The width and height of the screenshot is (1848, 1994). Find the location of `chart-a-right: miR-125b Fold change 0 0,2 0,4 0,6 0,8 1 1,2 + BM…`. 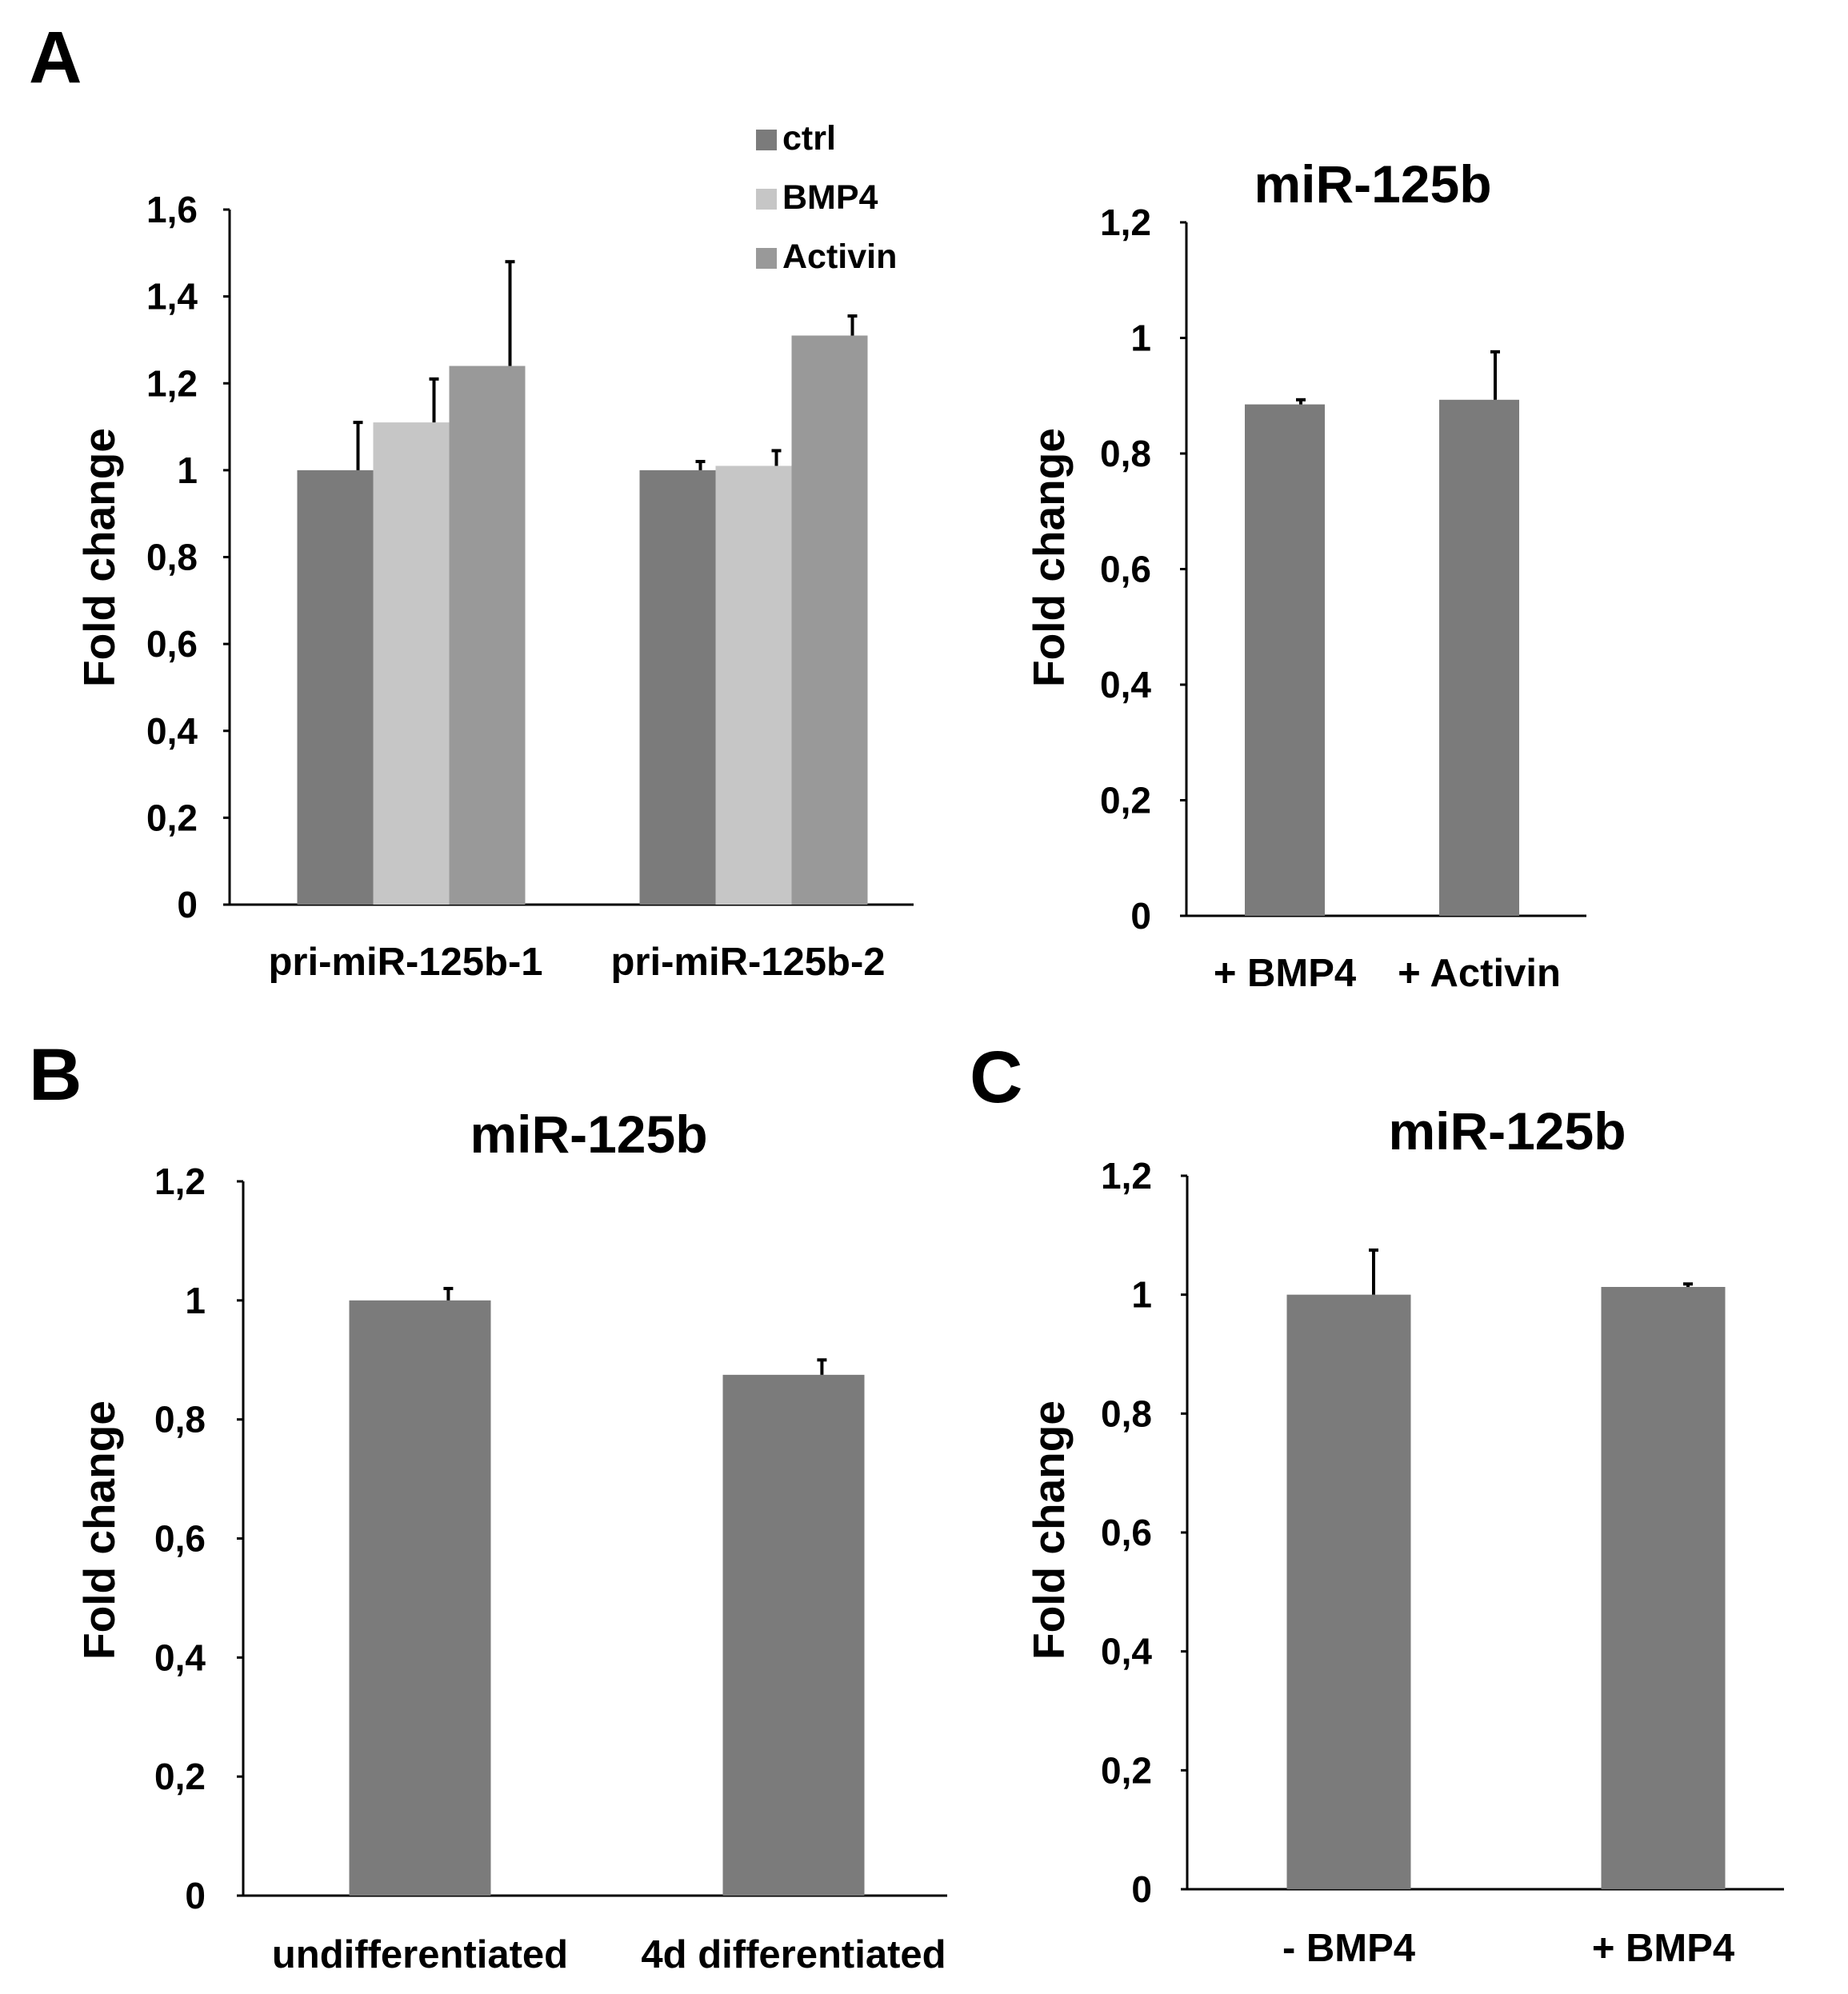

chart-a-right: miR-125b Fold change 0 0,2 0,4 0,6 0,8 1 1,2 + BM… is located at coordinates (1305, 574).